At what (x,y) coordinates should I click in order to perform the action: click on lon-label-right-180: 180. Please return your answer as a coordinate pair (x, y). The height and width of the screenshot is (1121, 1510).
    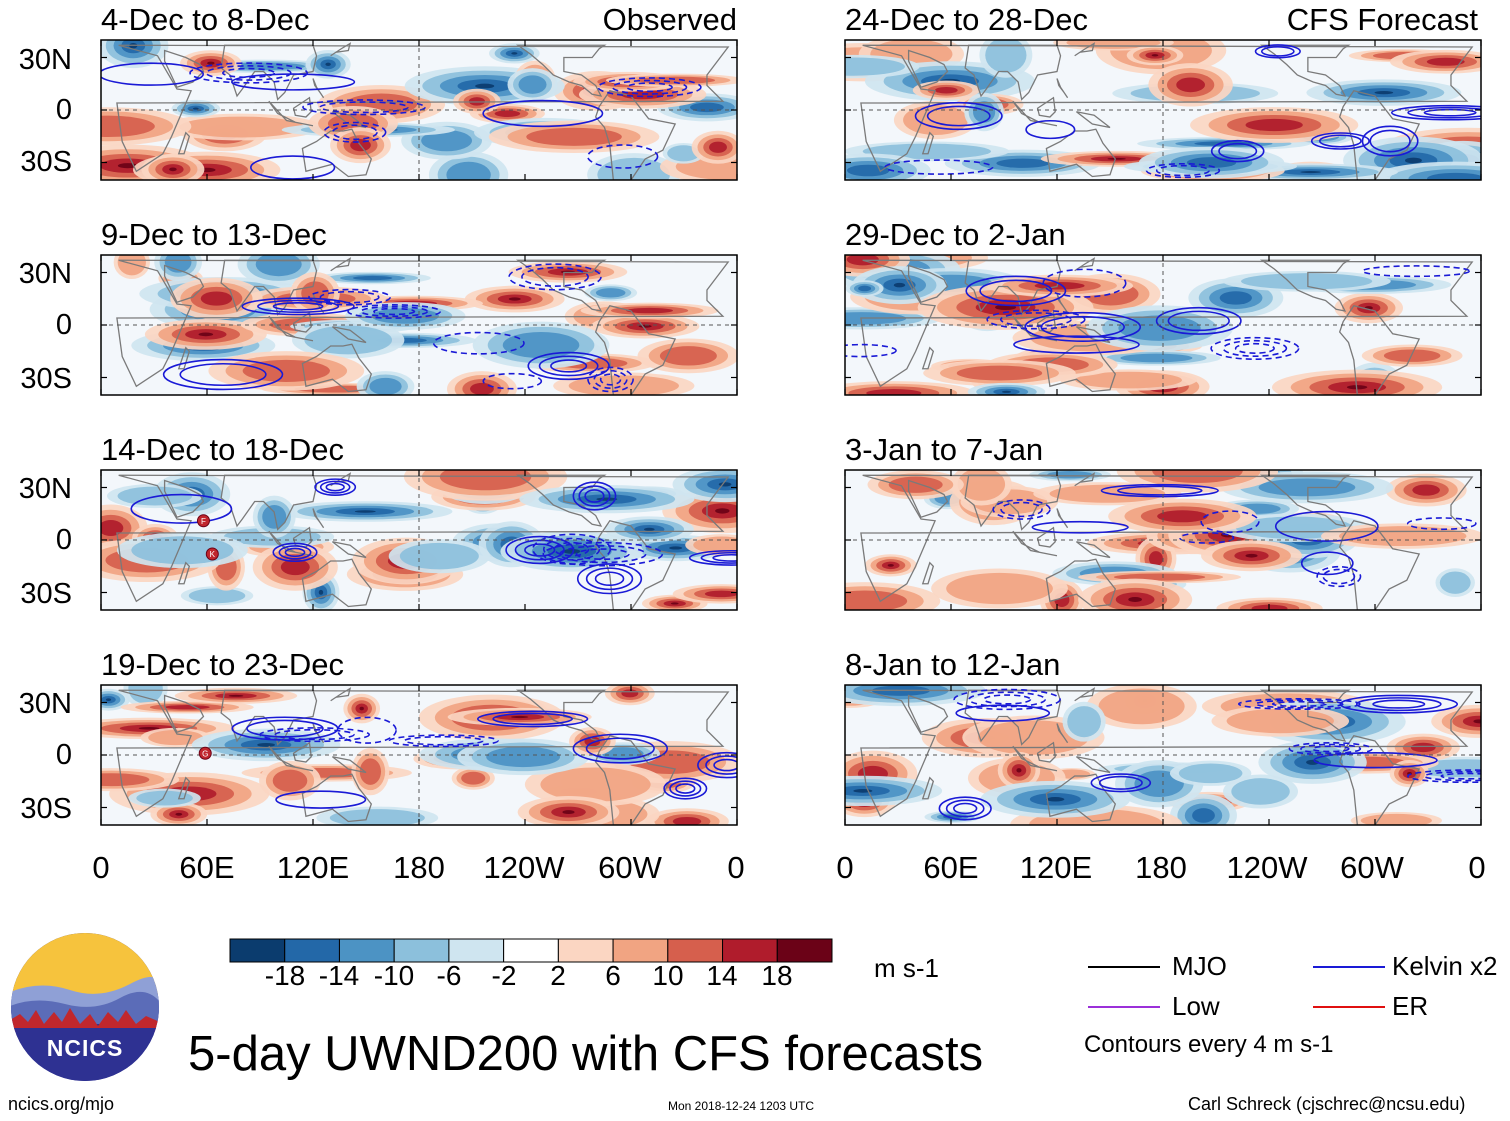
    Looking at the image, I should click on (1161, 867).